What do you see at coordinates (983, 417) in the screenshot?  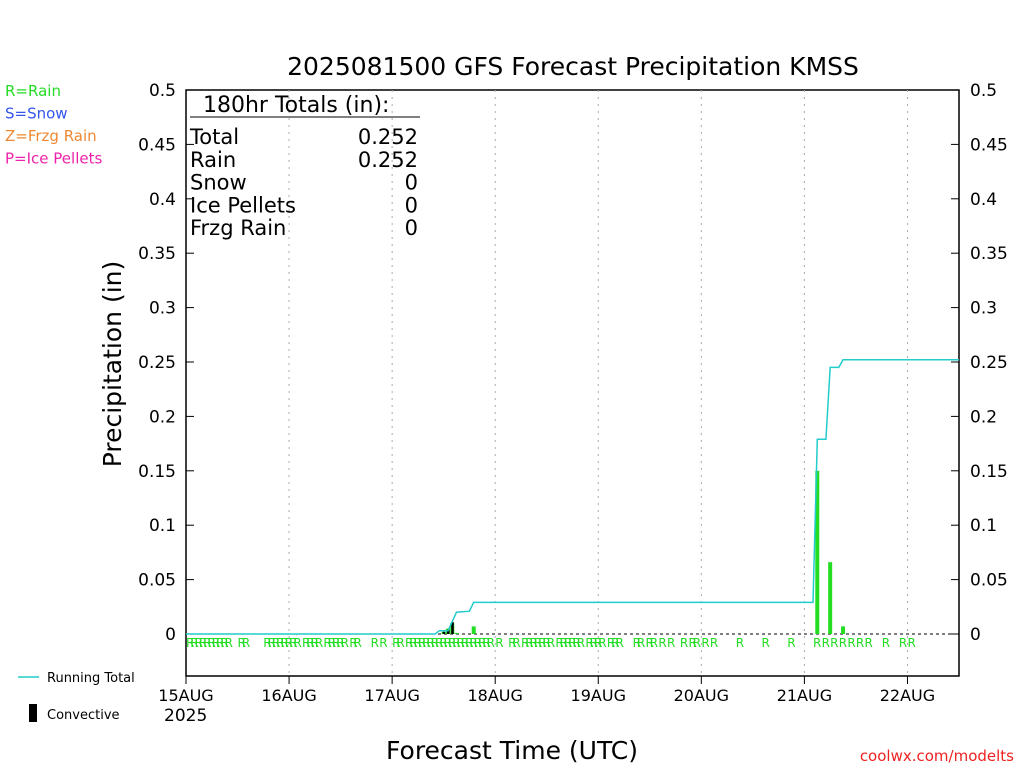 I see `y-tick-label-right: 0.2` at bounding box center [983, 417].